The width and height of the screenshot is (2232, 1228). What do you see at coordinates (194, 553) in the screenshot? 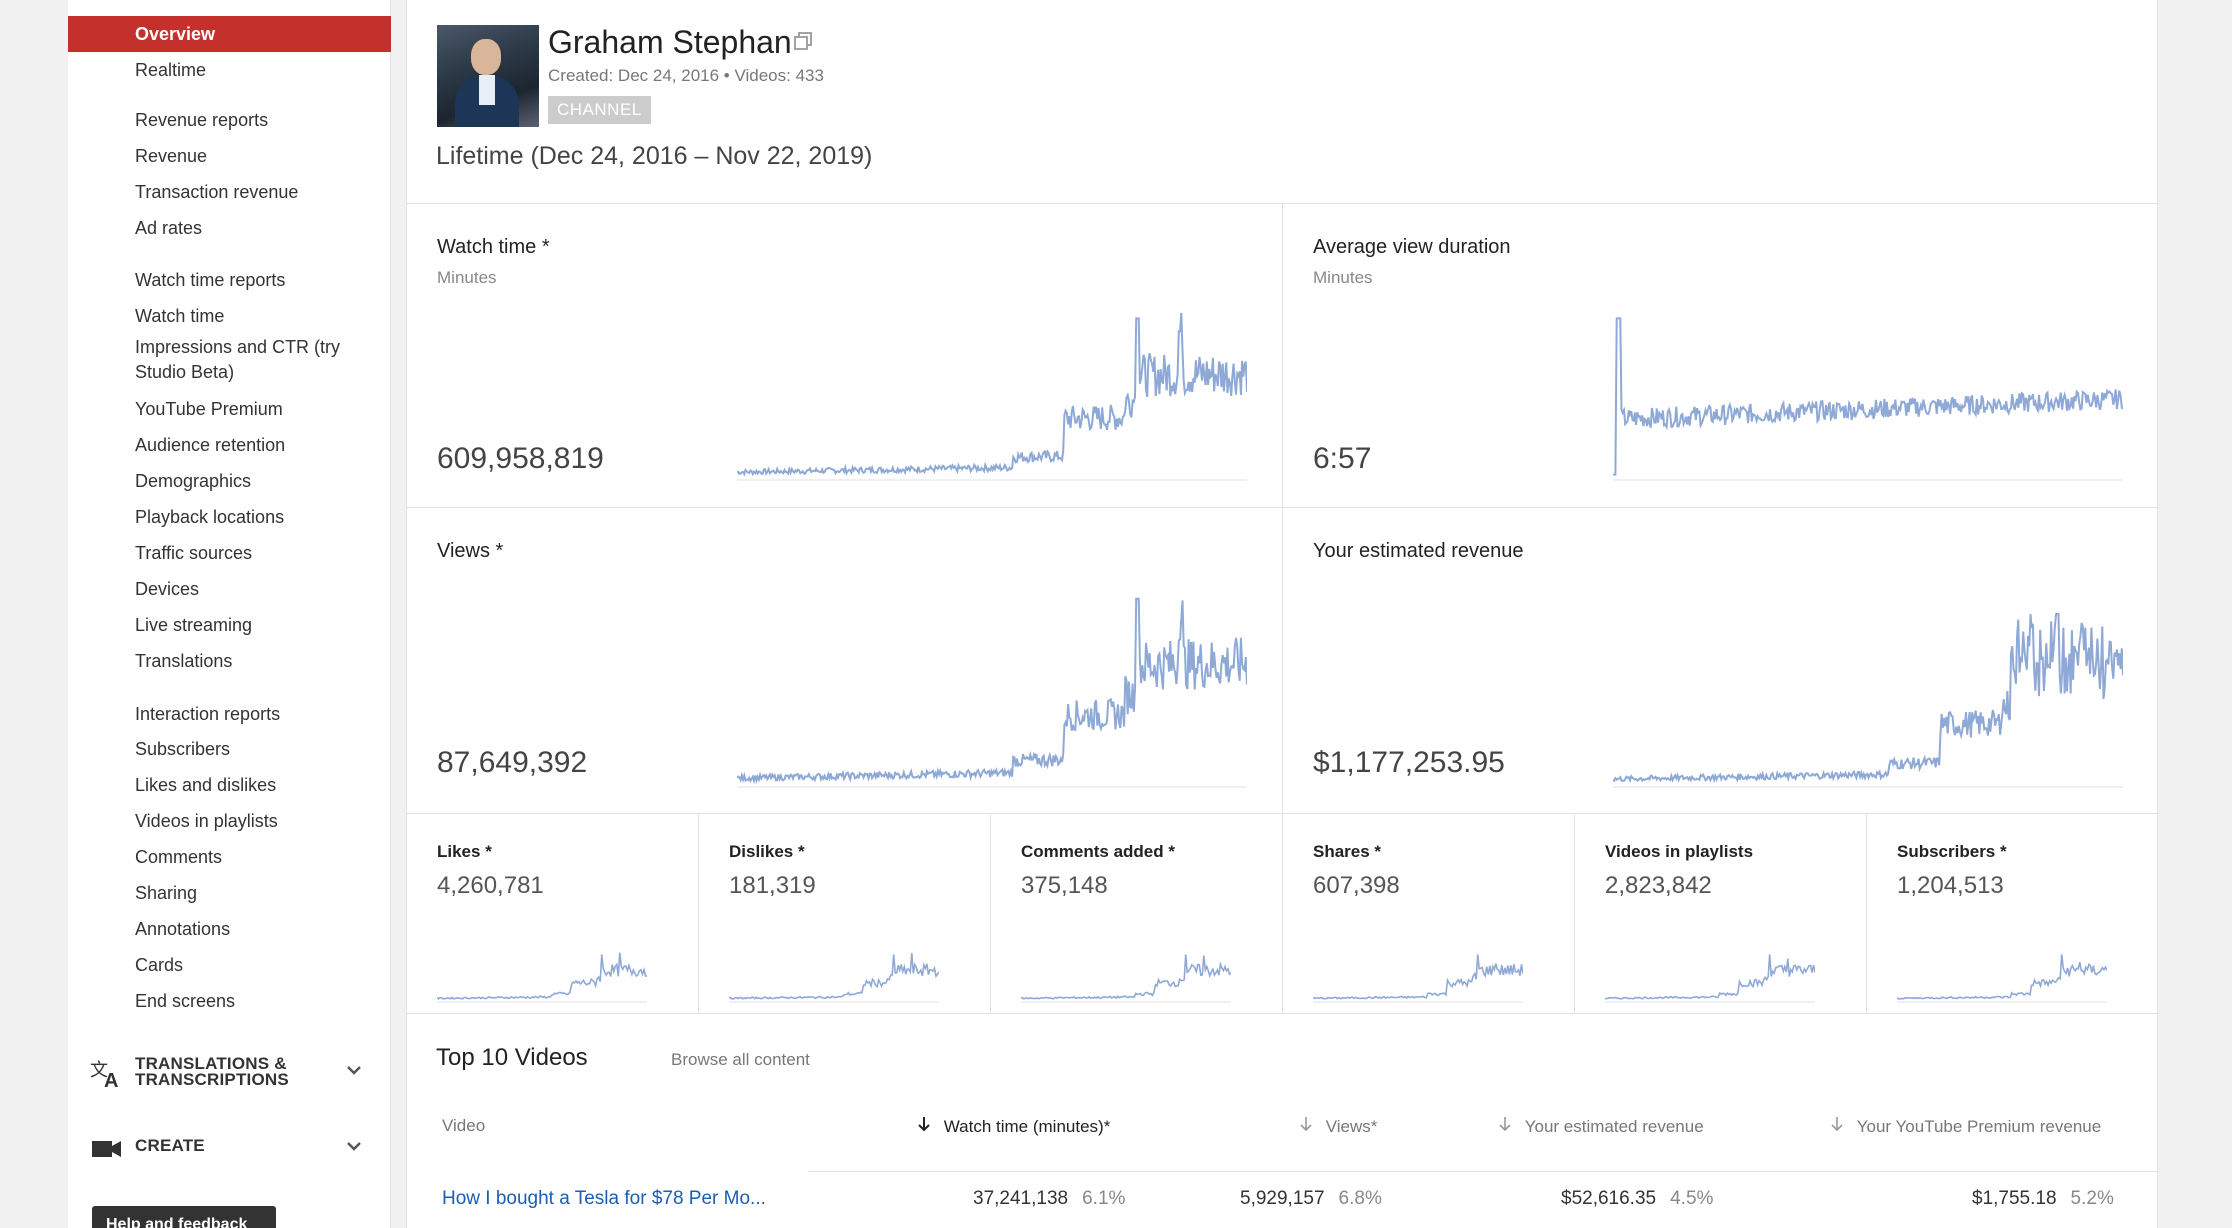
I see `sidebar-item-traffic-sources: Traffic sources` at bounding box center [194, 553].